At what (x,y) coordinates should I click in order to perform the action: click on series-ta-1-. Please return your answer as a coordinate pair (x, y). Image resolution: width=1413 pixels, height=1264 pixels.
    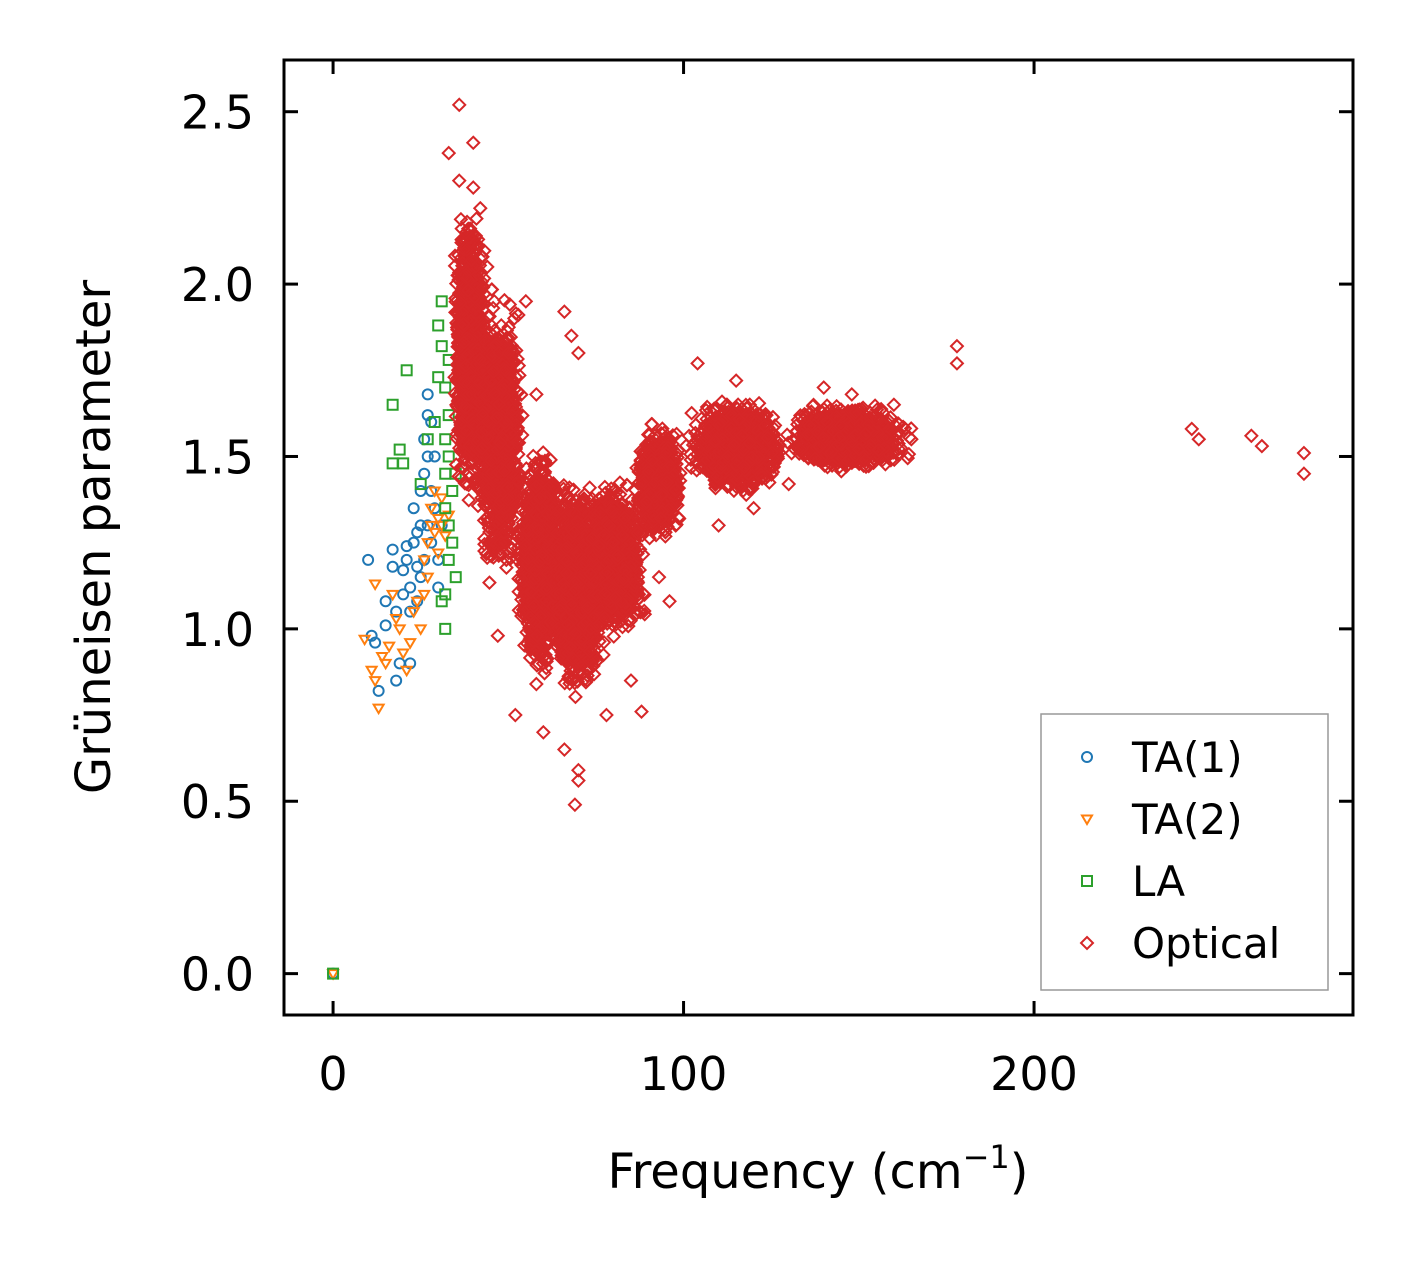
    Looking at the image, I should click on (387, 684).